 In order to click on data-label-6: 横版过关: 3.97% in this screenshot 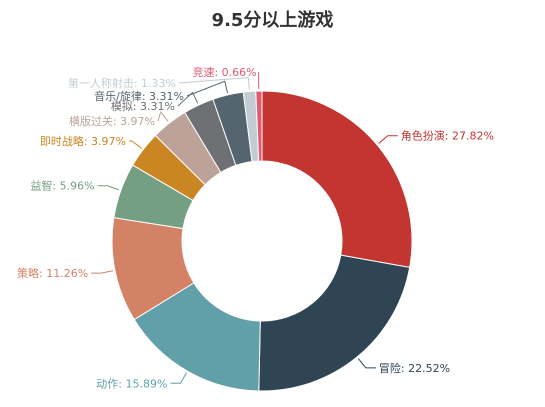, I will do `click(112, 121)`.